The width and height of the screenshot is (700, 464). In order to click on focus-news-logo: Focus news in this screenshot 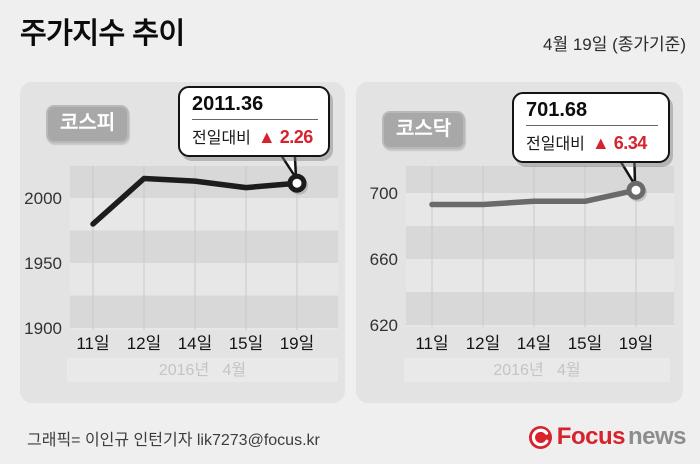, I will do `click(607, 437)`.